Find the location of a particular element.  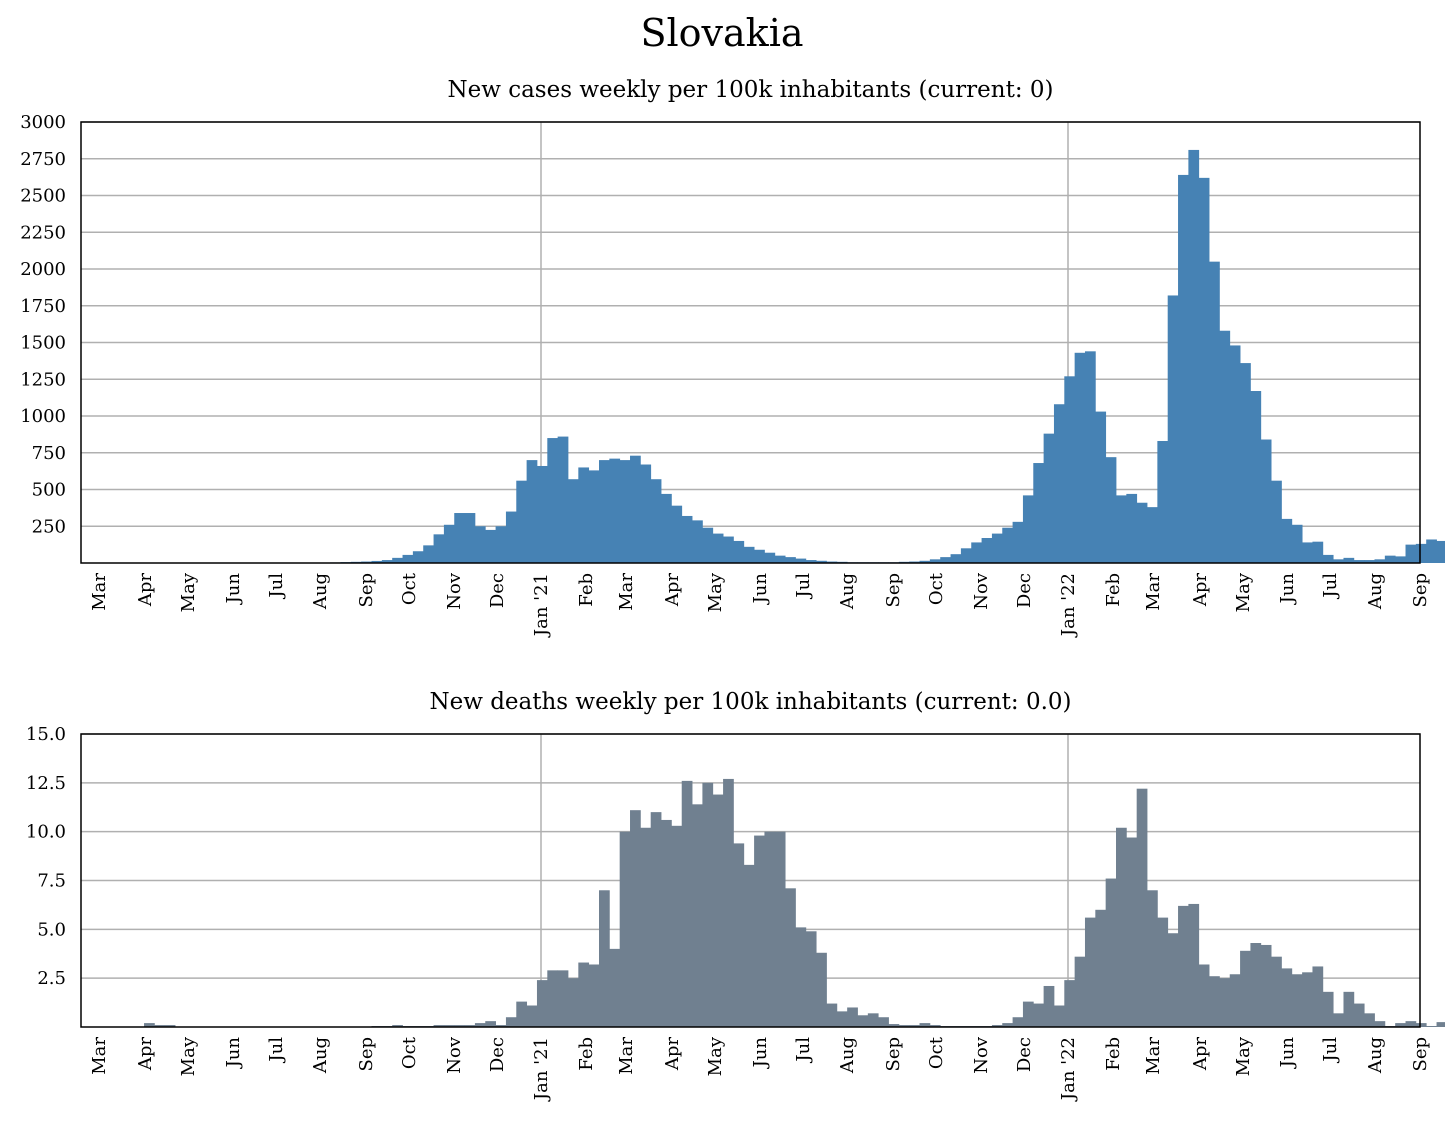

x-tick-label: Jan '21 is located at coordinates (541, 605).